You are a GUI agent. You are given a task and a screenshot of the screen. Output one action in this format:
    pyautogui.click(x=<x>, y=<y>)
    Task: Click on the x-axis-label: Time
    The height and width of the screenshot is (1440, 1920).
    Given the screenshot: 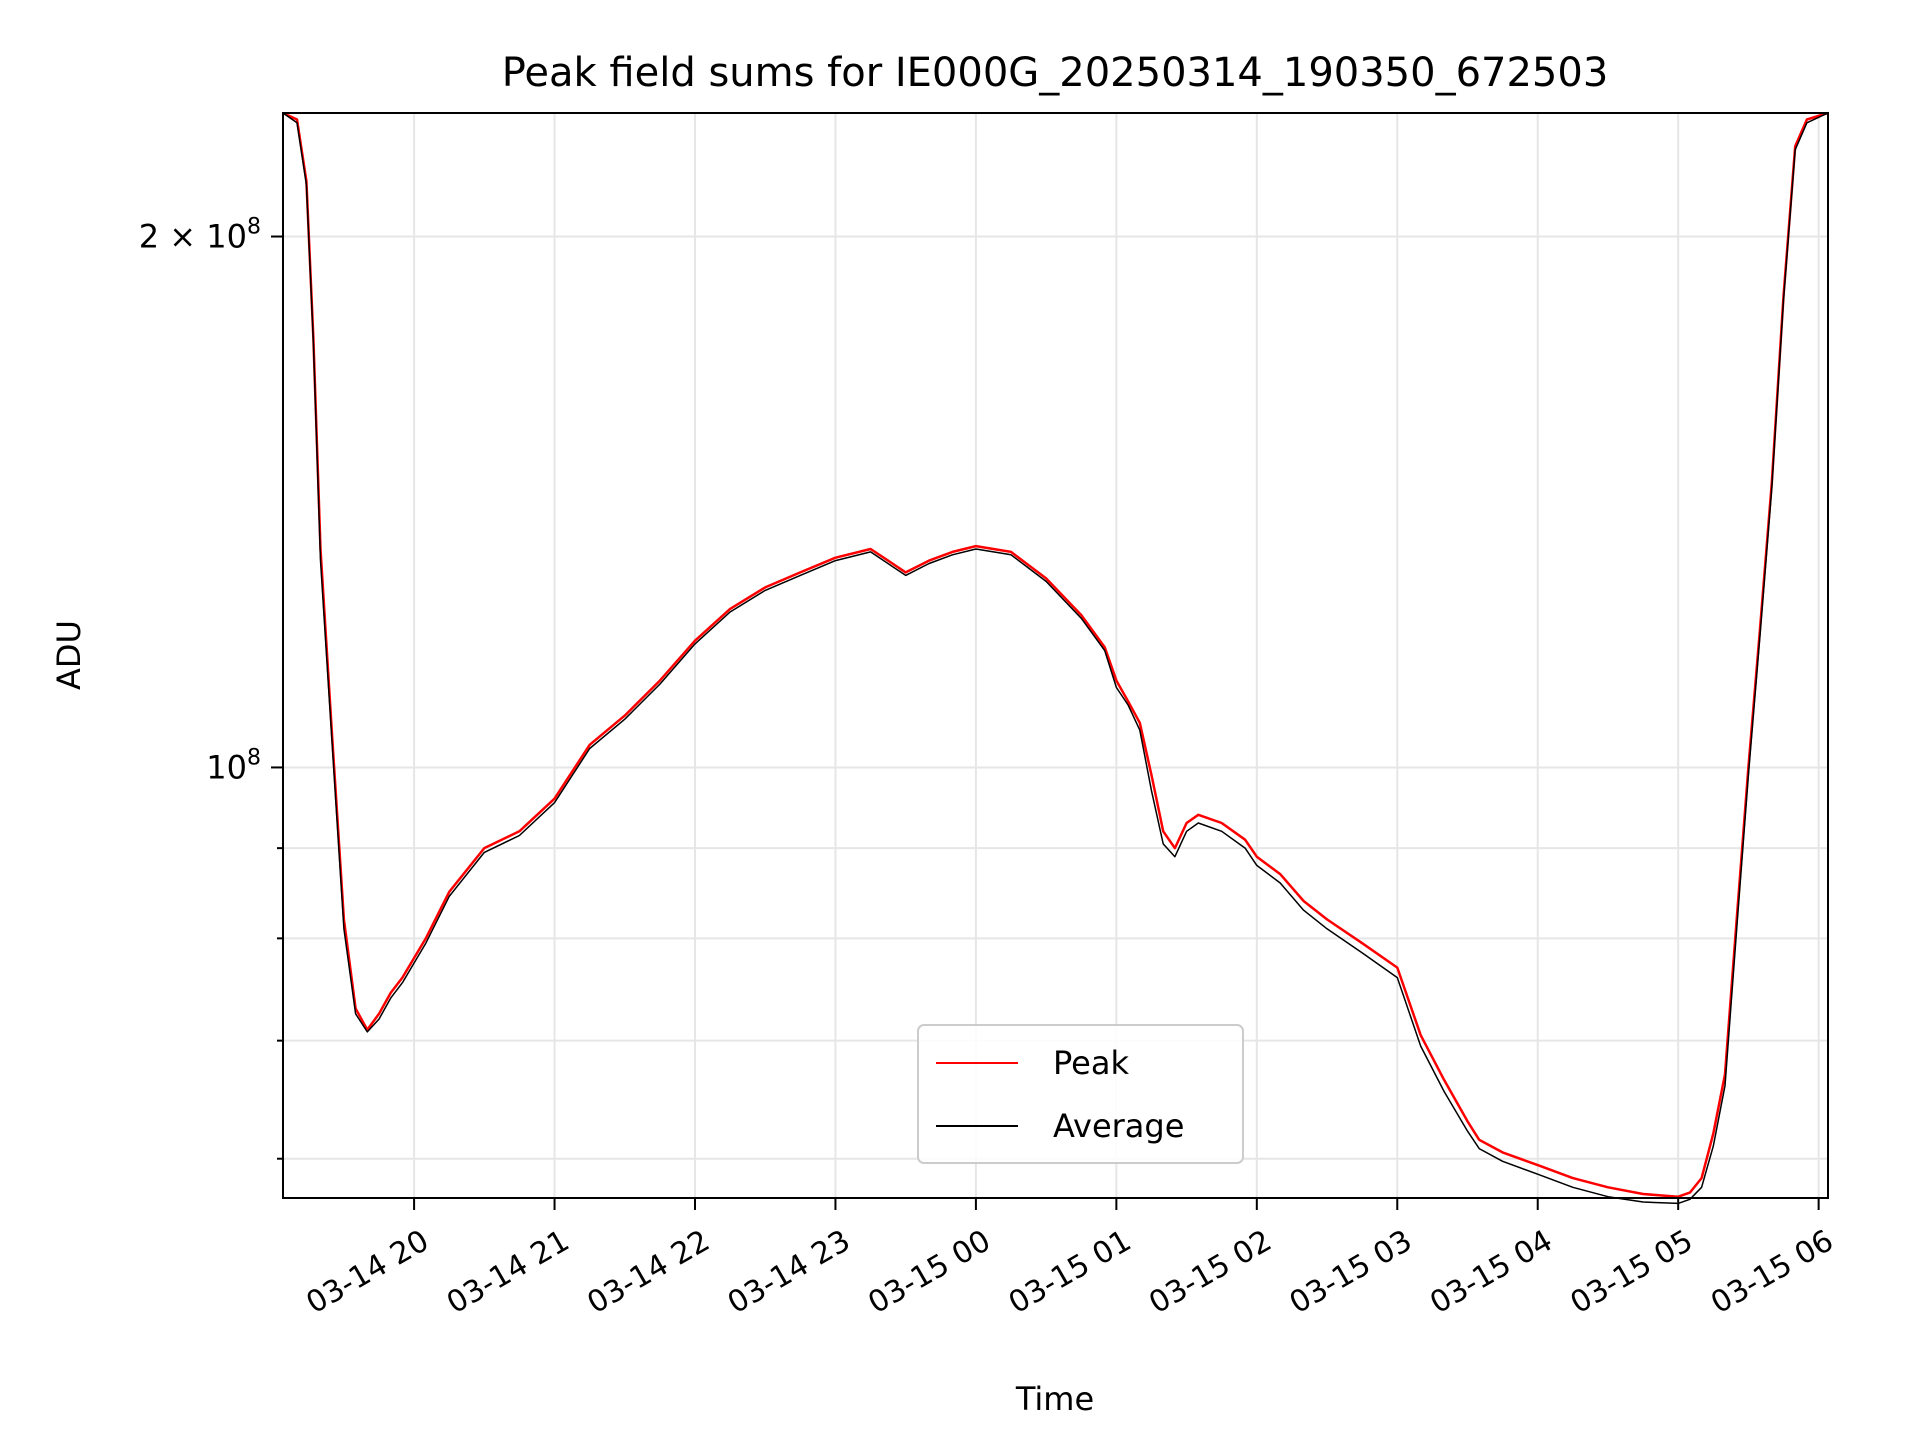 What is the action you would take?
    pyautogui.click(x=1054, y=1399)
    